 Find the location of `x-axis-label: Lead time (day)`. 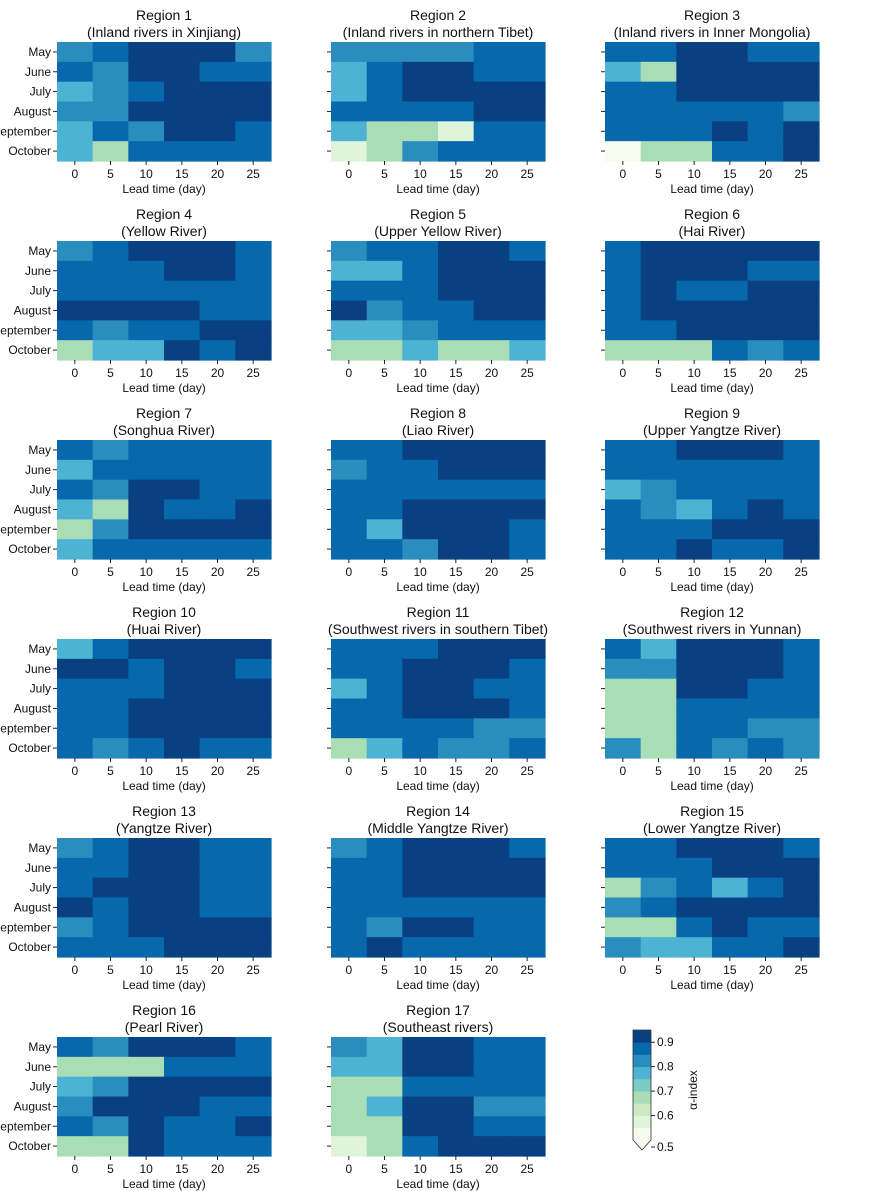

x-axis-label: Lead time (day) is located at coordinates (437, 1184).